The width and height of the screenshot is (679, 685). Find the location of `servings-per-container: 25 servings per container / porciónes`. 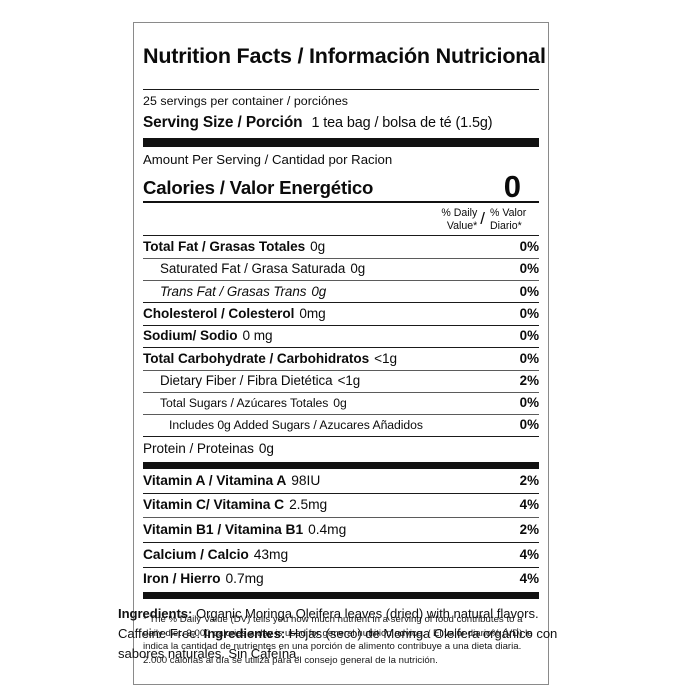

servings-per-container: 25 servings per container / porciónes is located at coordinates (246, 100).